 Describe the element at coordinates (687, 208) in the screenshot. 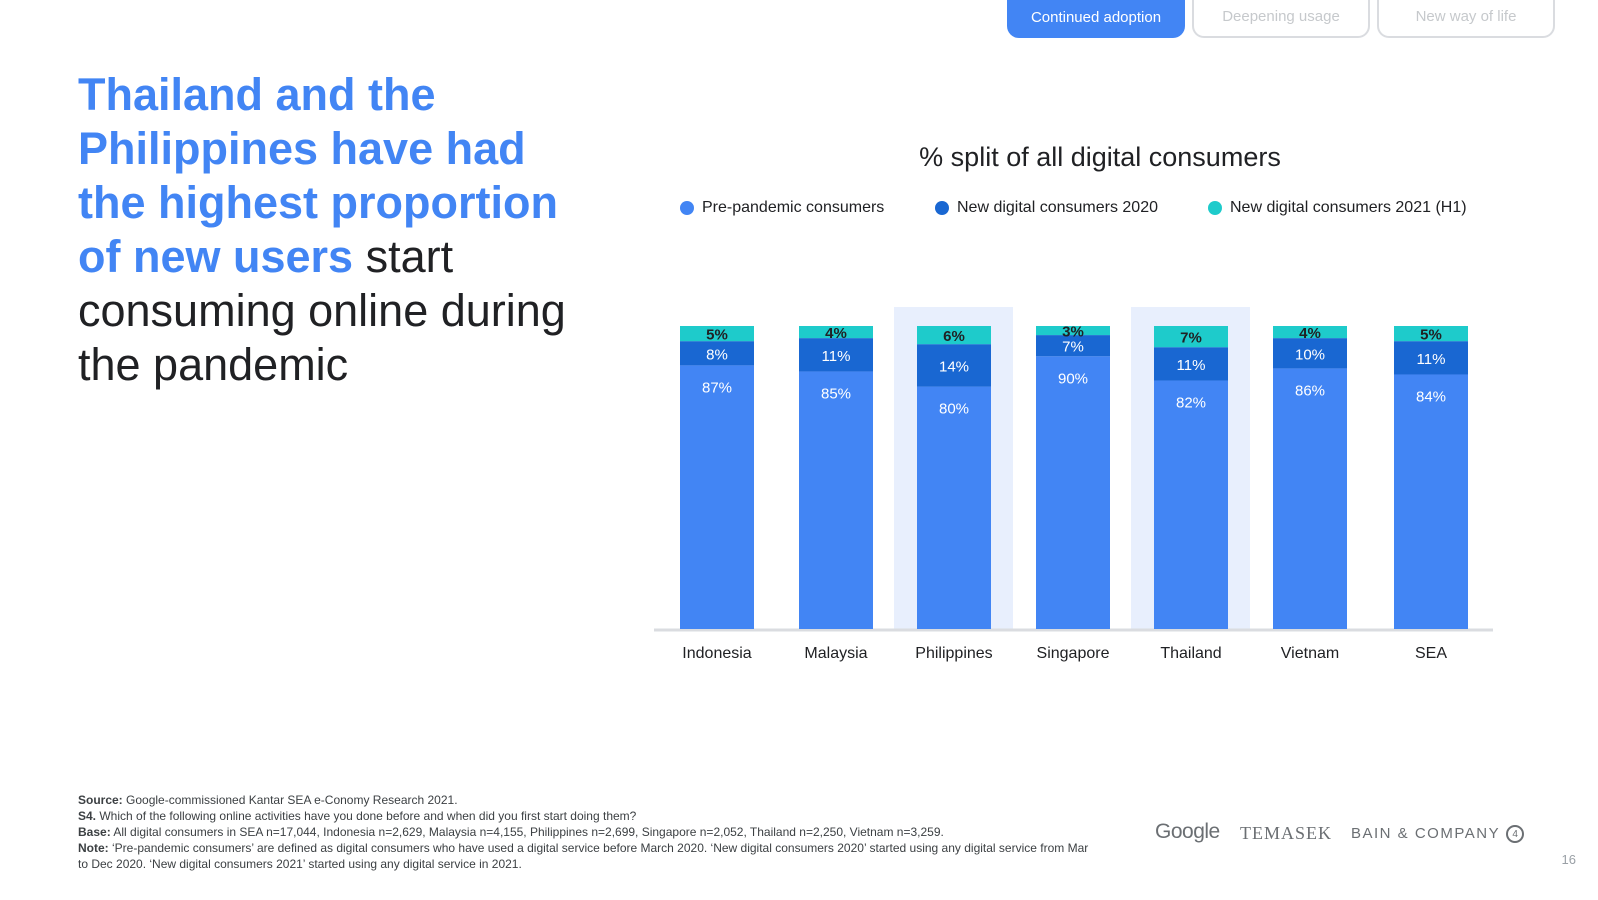

I see `legend-dot-pre-pandemic` at that location.